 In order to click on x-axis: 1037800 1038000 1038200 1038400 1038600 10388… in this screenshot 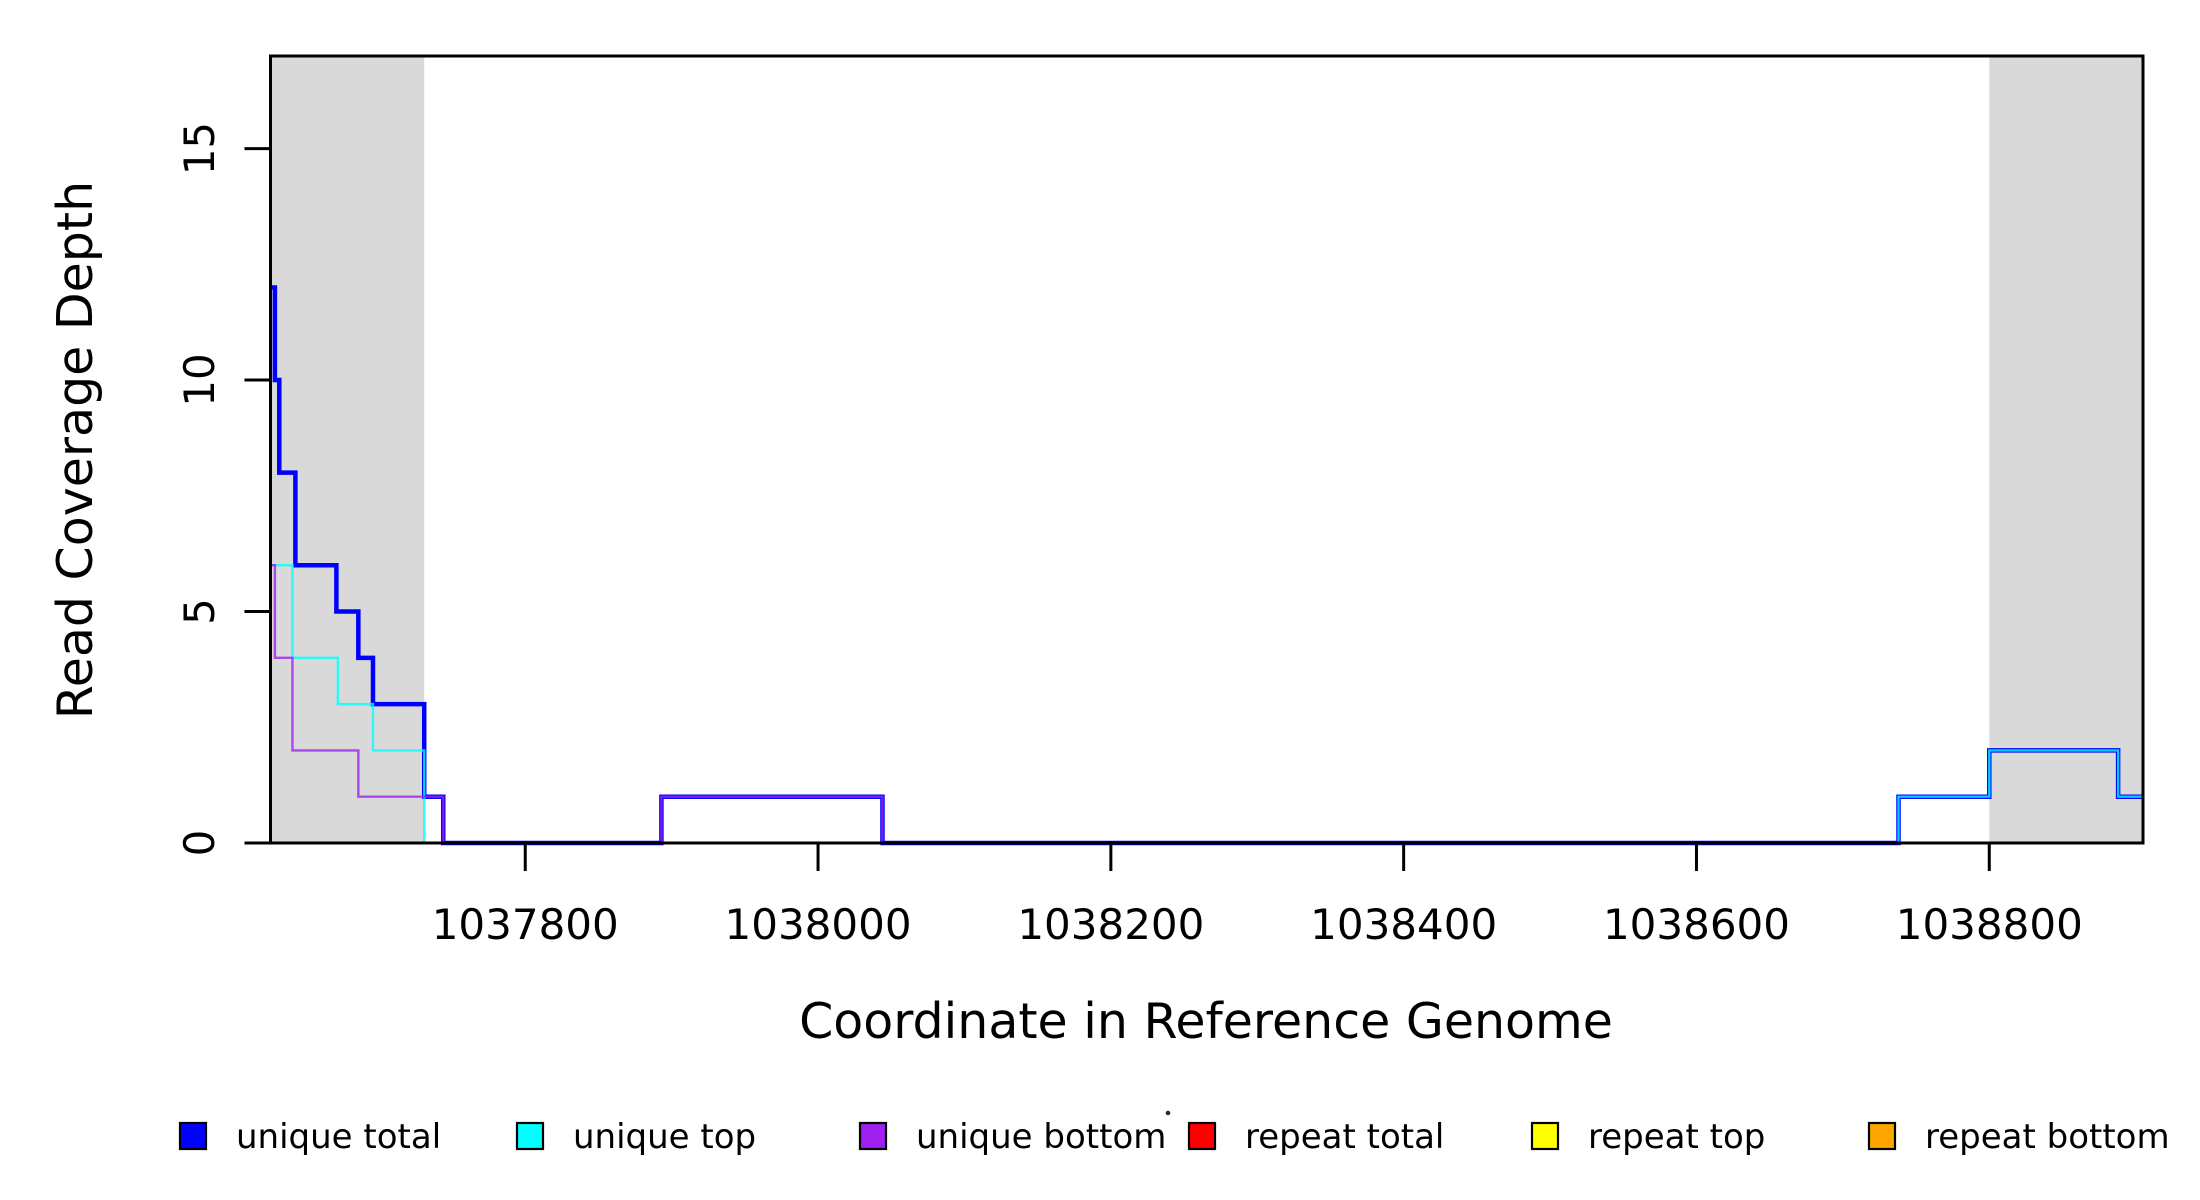, I will do `click(1257, 896)`.